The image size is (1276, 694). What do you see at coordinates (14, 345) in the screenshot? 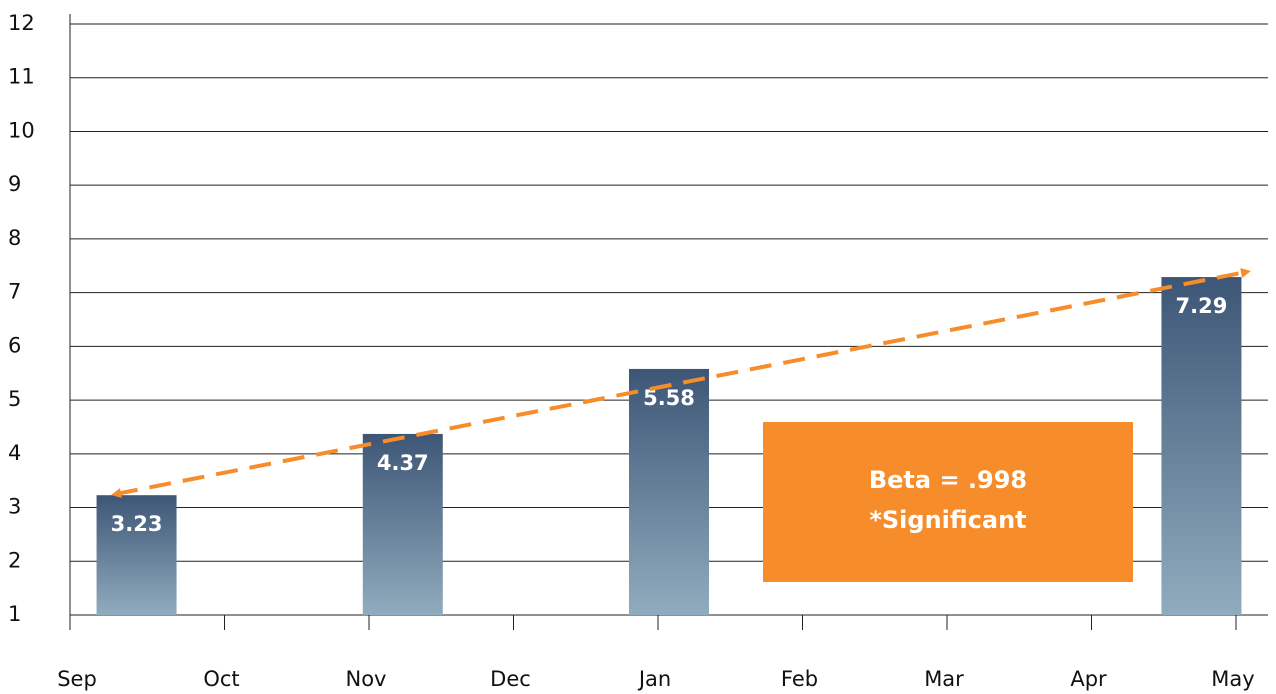
I see `y-tick-label: 6` at bounding box center [14, 345].